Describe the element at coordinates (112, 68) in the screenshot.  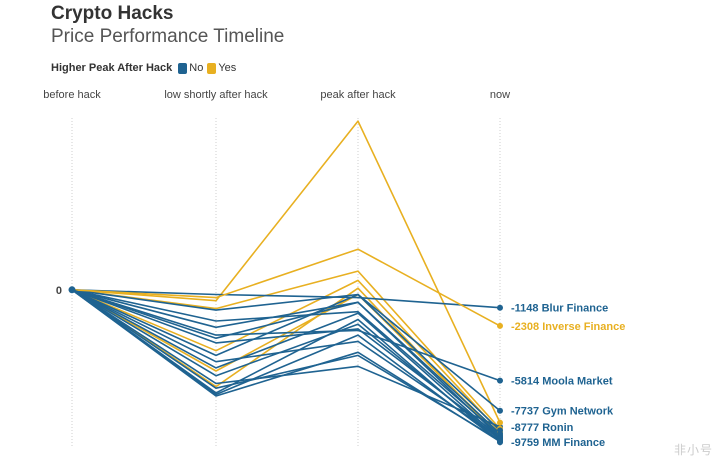
I see `legend-title: Higher Peak After Hack` at that location.